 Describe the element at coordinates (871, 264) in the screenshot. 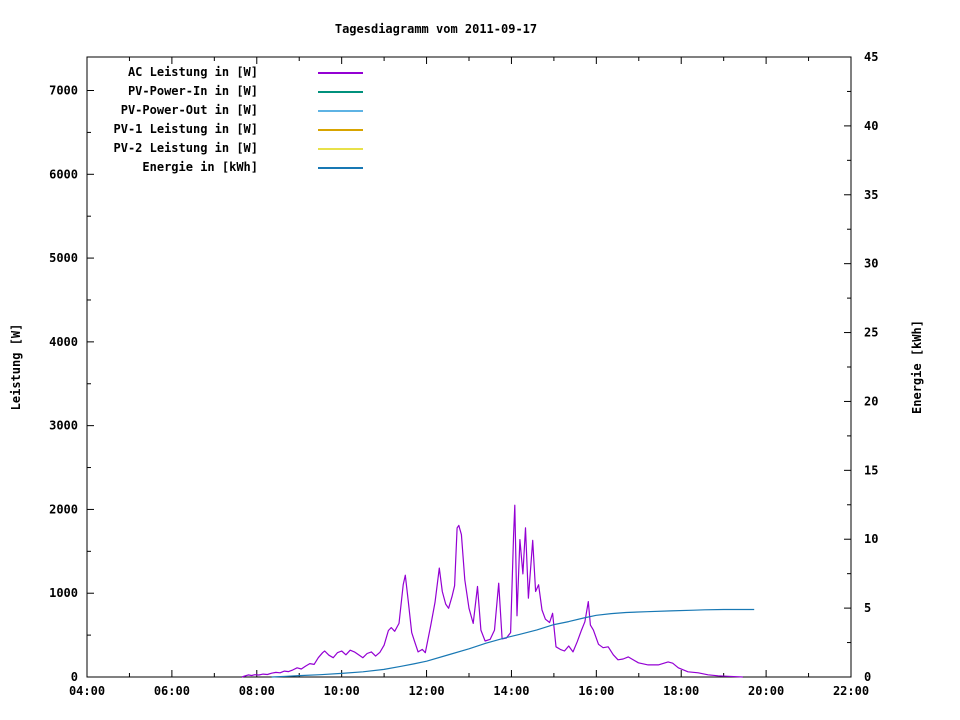

I see `y-right-tick-label: 30` at that location.